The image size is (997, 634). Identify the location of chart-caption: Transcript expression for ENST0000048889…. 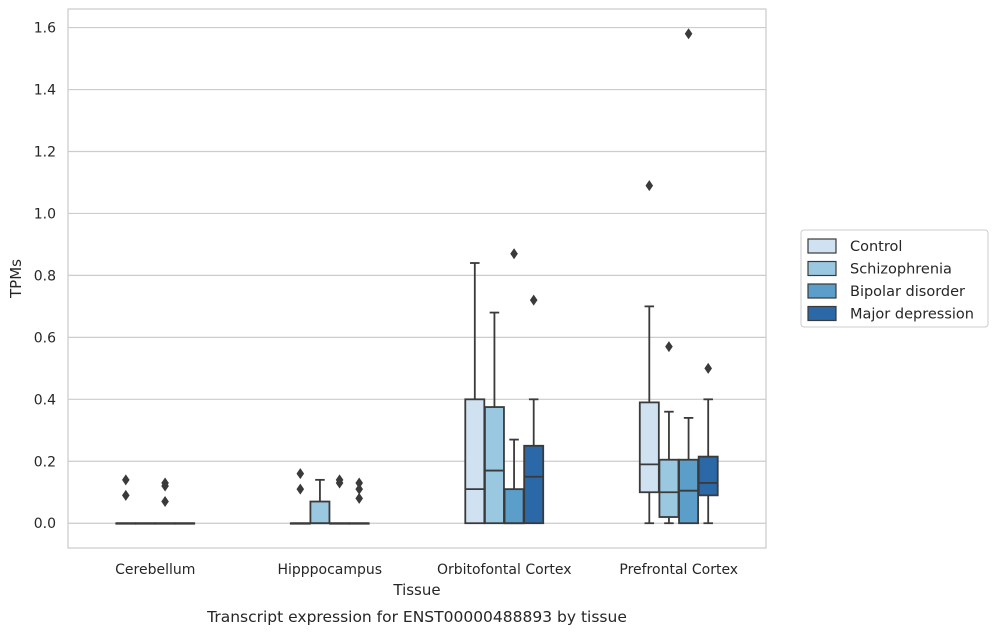
(416, 617).